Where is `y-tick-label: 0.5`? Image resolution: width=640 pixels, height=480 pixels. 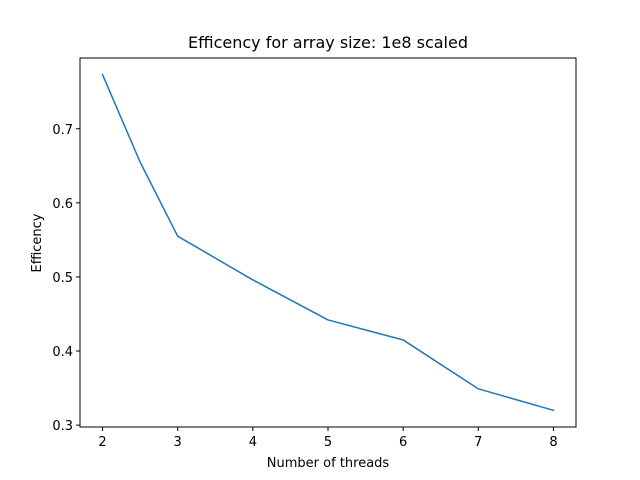 y-tick-label: 0.5 is located at coordinates (62, 278).